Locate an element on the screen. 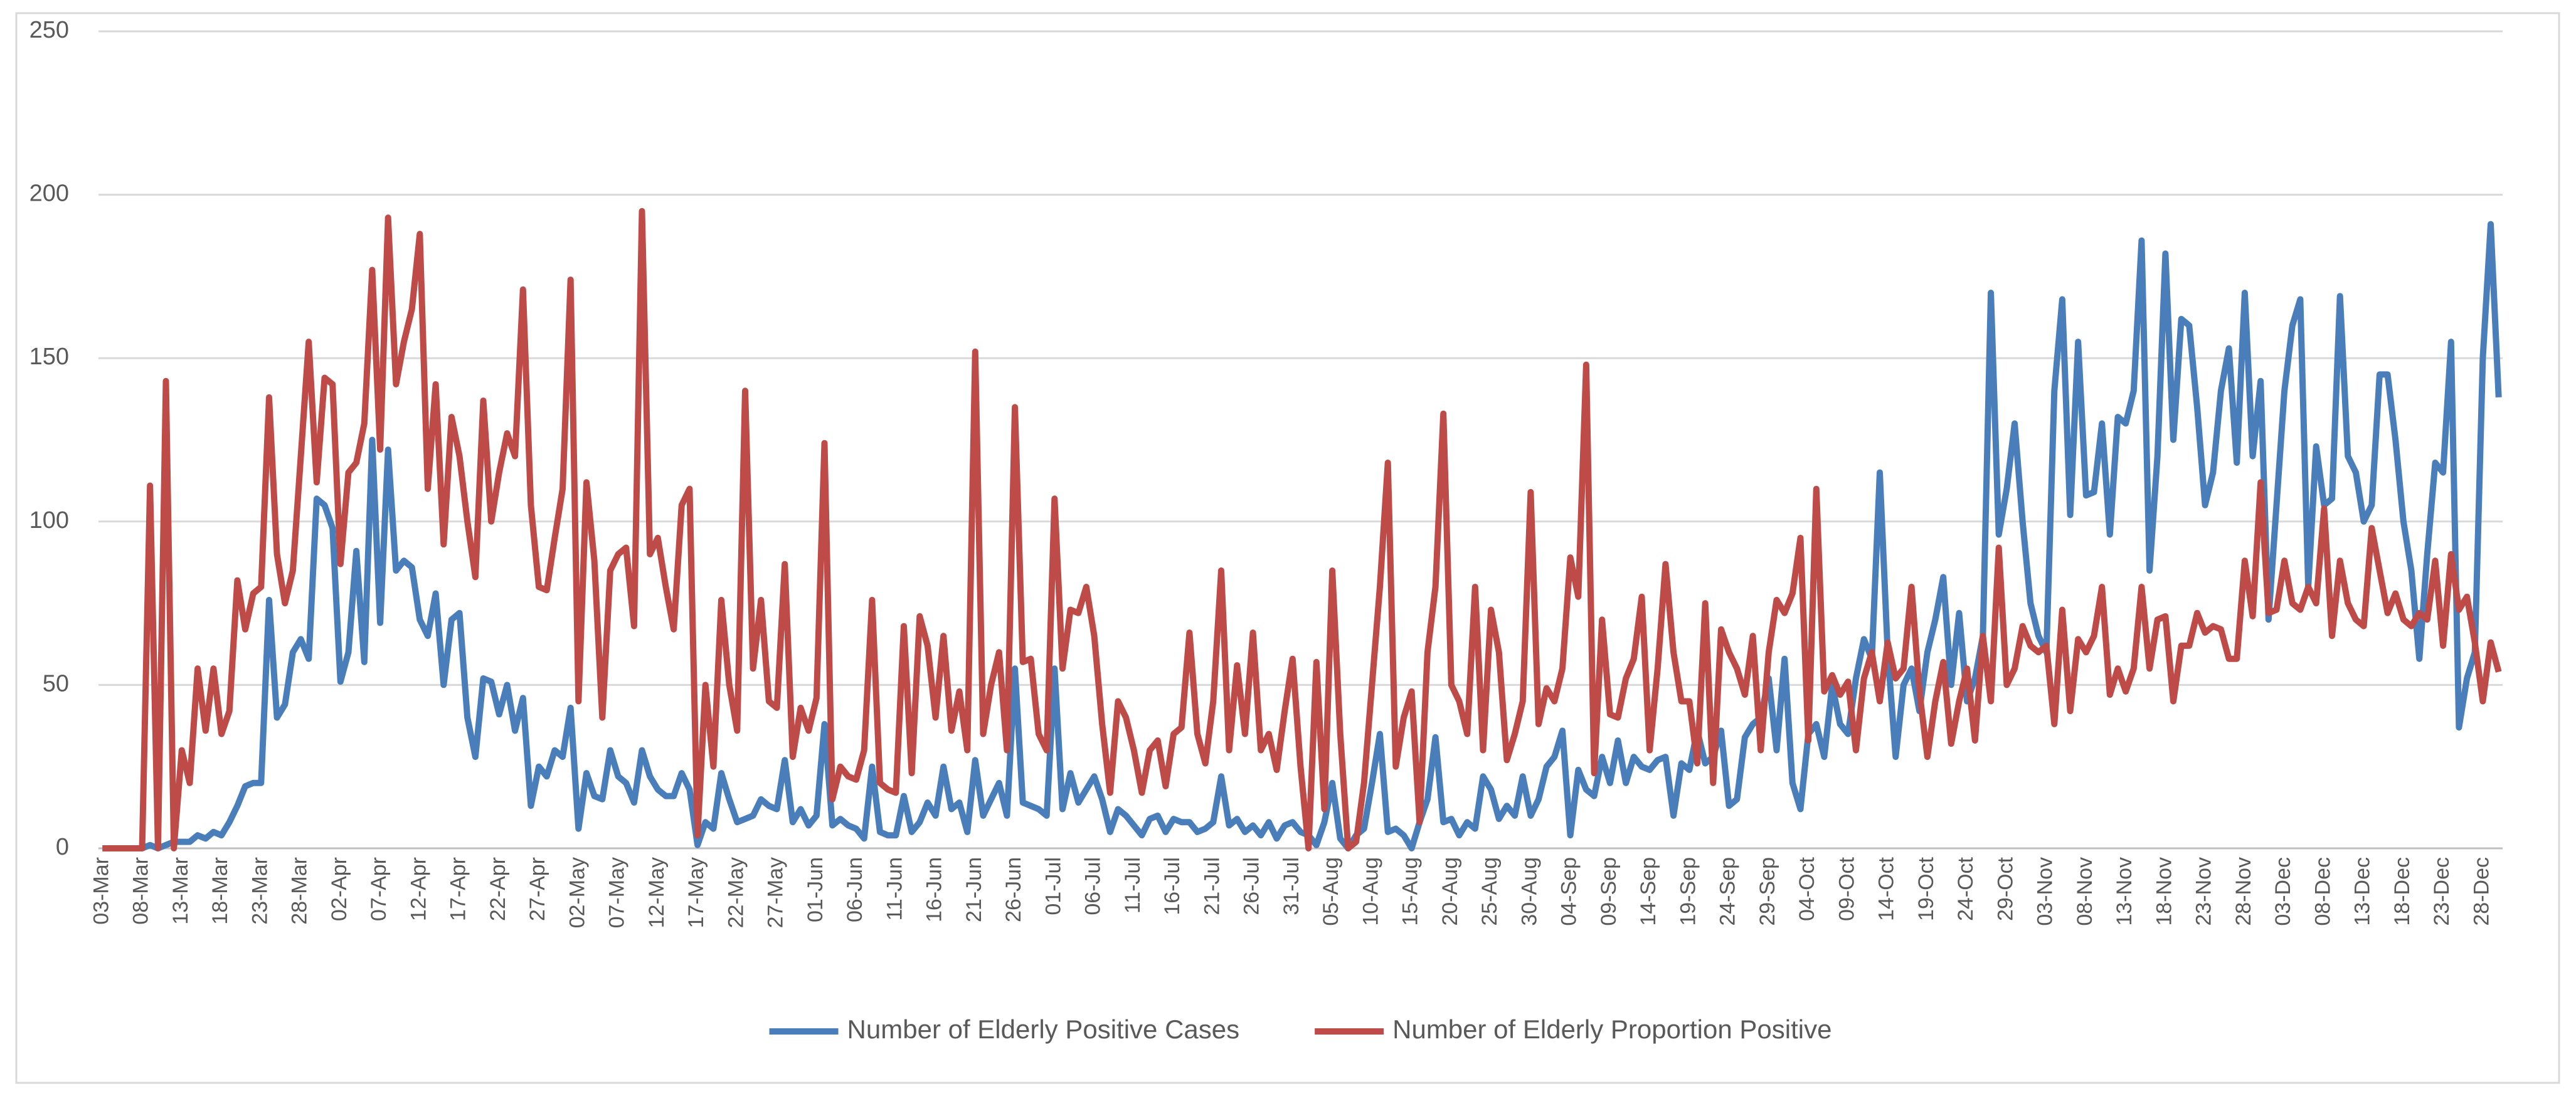 Image resolution: width=2576 pixels, height=1096 pixels. y-tick-label: 50 is located at coordinates (56, 683).